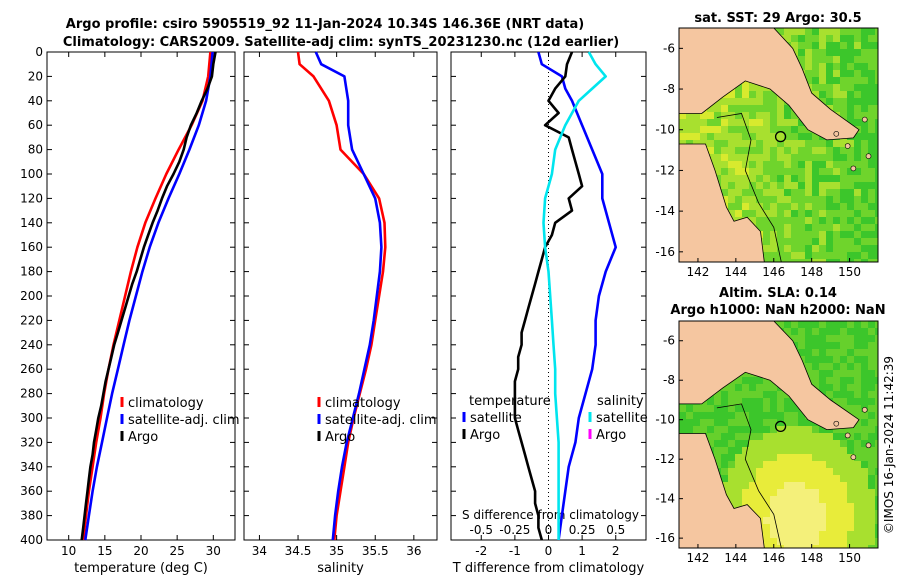 This screenshot has width=900, height=580. I want to click on y-tick-label: 280, so click(31, 394).